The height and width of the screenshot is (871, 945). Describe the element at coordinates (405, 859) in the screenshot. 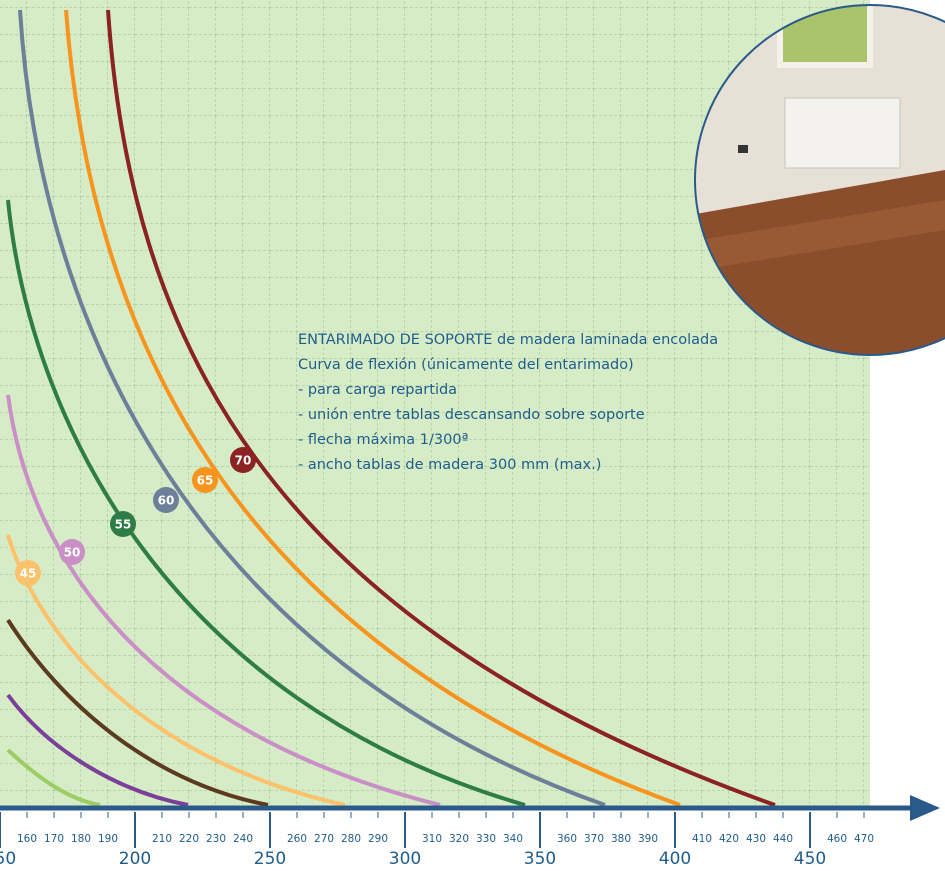

I see `major-tick-label: 300` at that location.